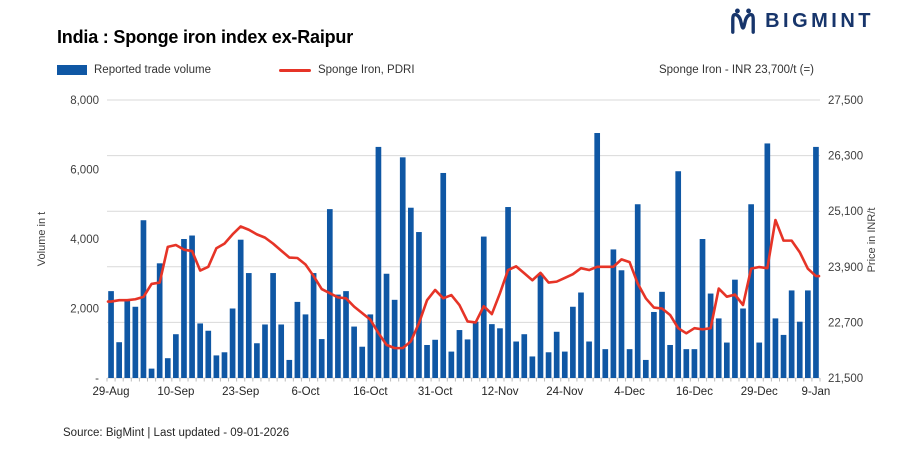 Image resolution: width=914 pixels, height=460 pixels. I want to click on bigmint-logo-icon, so click(743, 21).